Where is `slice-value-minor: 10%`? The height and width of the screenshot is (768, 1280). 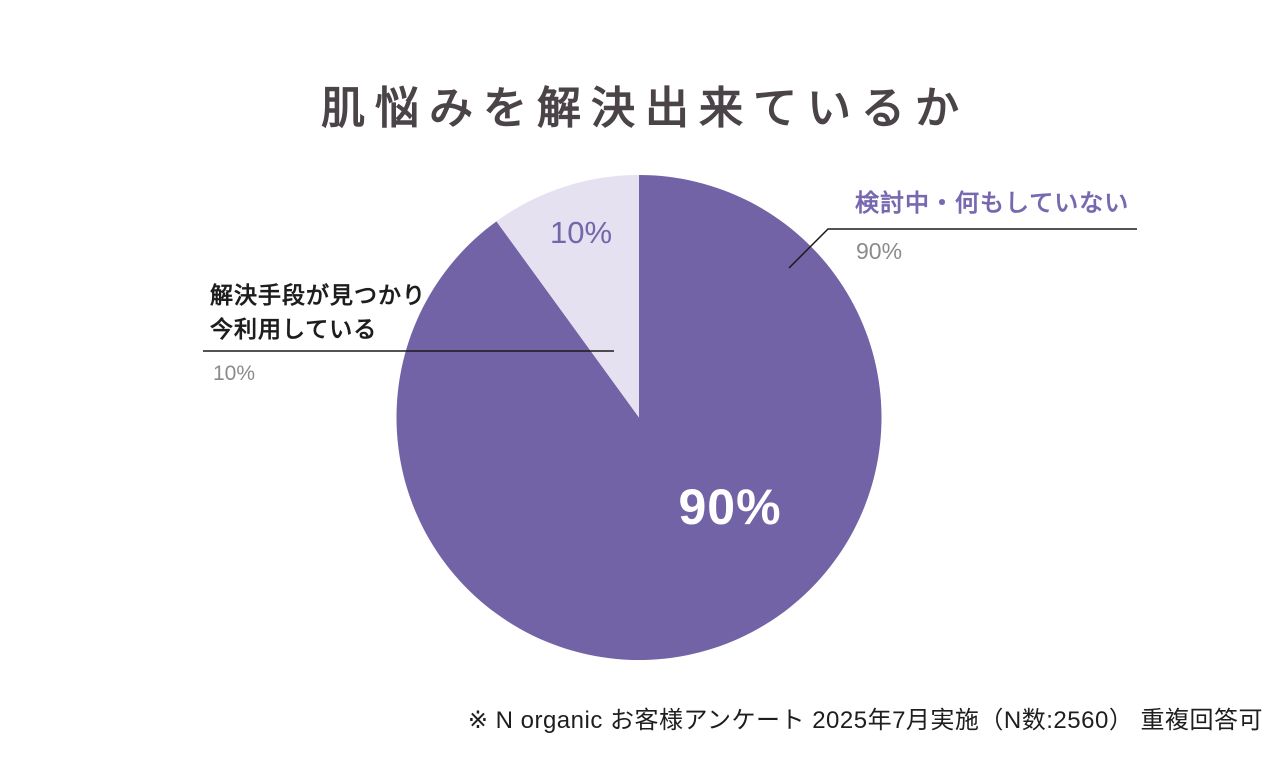 slice-value-minor: 10% is located at coordinates (581, 232).